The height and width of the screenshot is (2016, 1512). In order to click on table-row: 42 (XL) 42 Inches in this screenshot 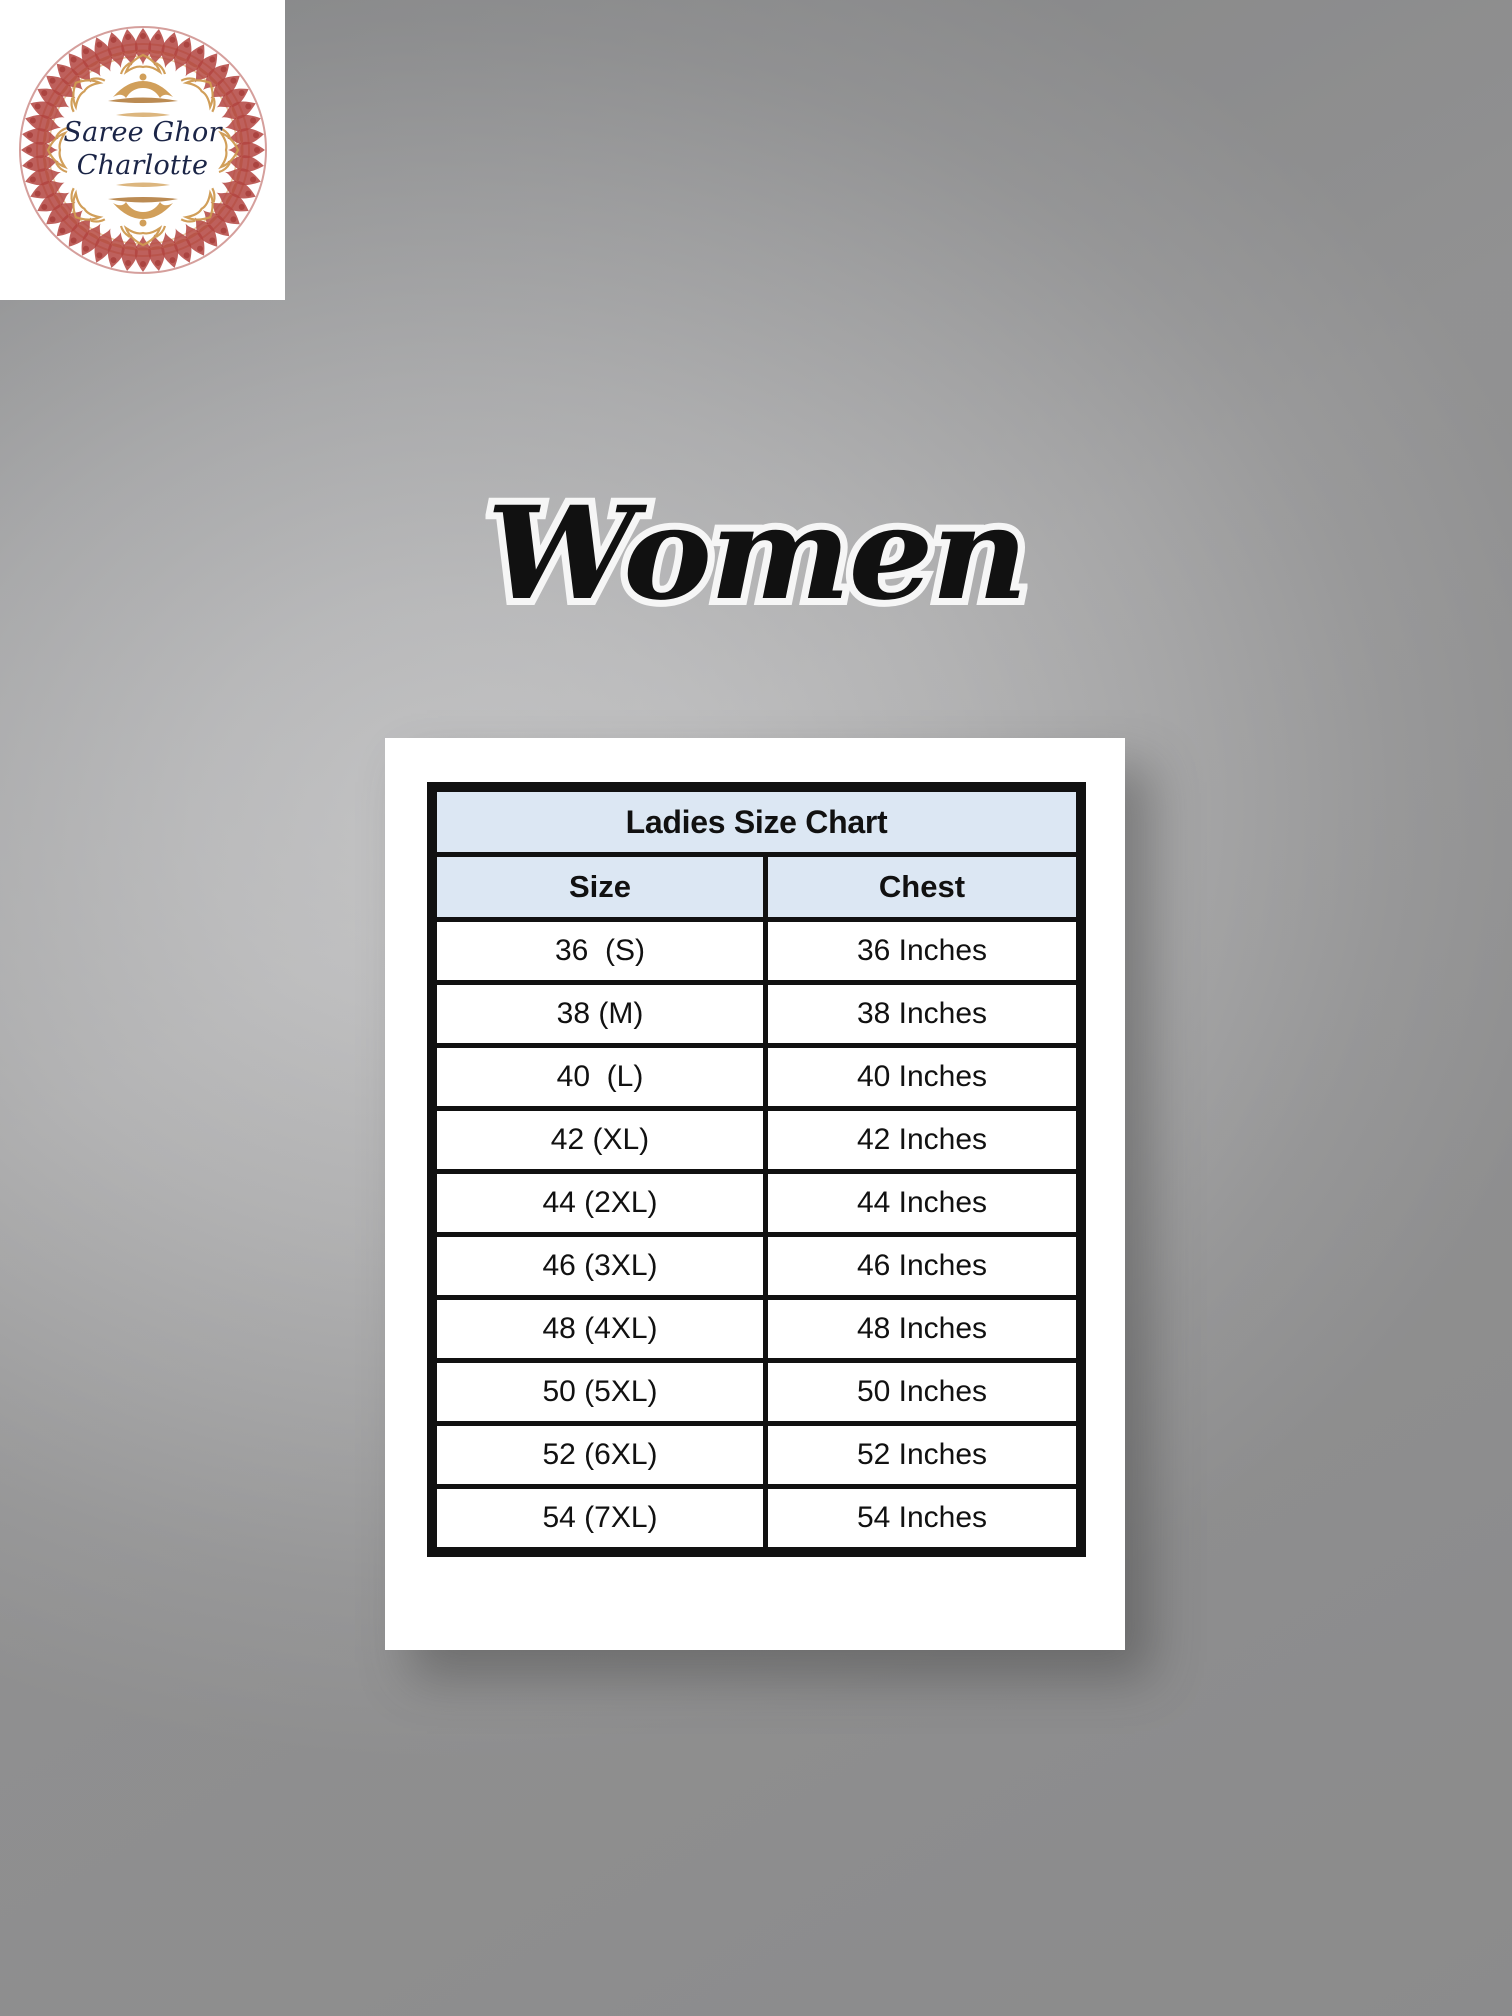, I will do `click(756, 1140)`.